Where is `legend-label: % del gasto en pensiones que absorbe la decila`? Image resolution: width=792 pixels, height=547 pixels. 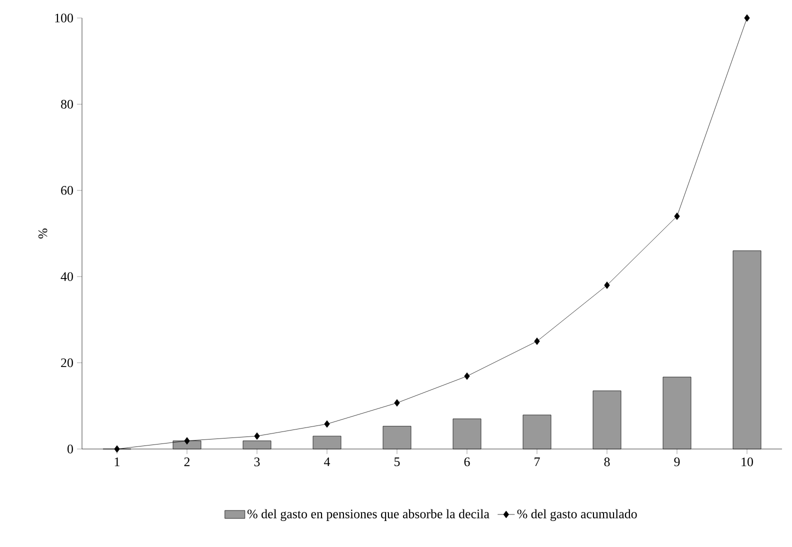
legend-label: % del gasto en pensiones que absorbe la decila is located at coordinates (369, 515).